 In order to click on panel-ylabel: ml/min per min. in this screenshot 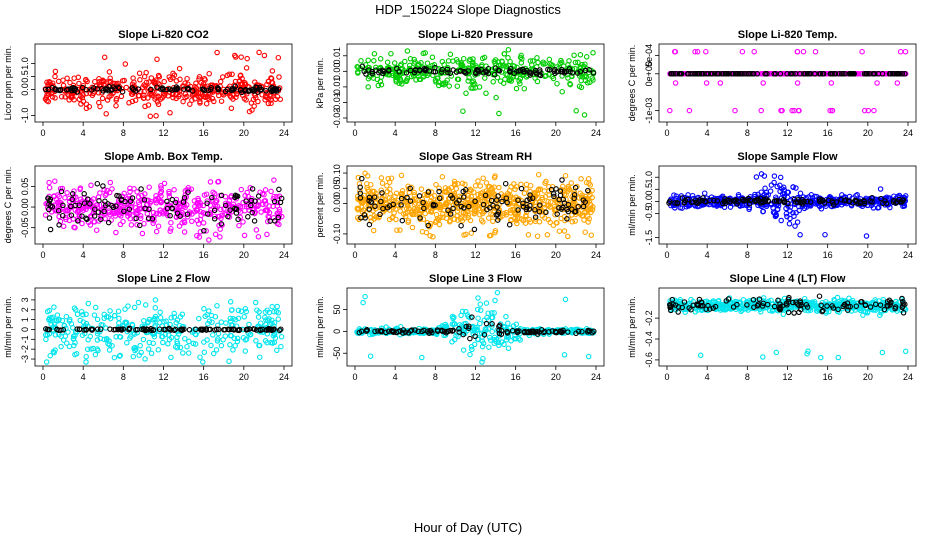, I will do `click(632, 205)`.